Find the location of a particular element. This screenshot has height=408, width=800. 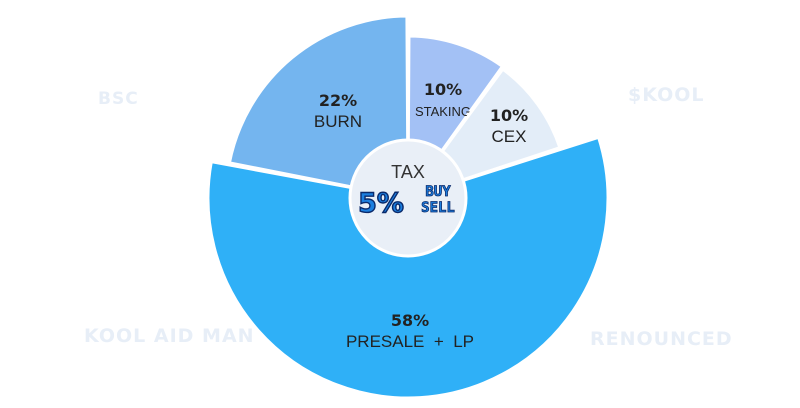

tax-center: TAX 5% BUY SELL is located at coordinates (408, 198).